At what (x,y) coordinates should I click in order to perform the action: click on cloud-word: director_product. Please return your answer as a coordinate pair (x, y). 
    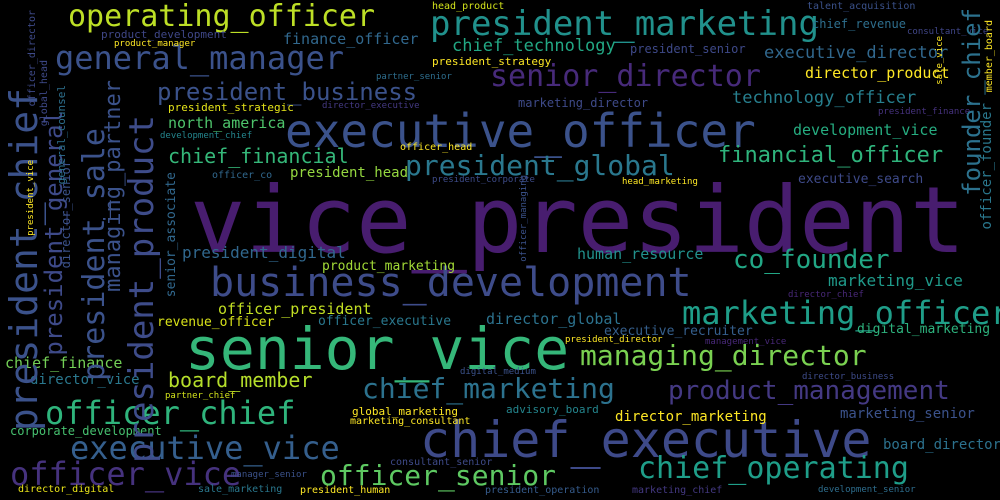
    Looking at the image, I should click on (877, 73).